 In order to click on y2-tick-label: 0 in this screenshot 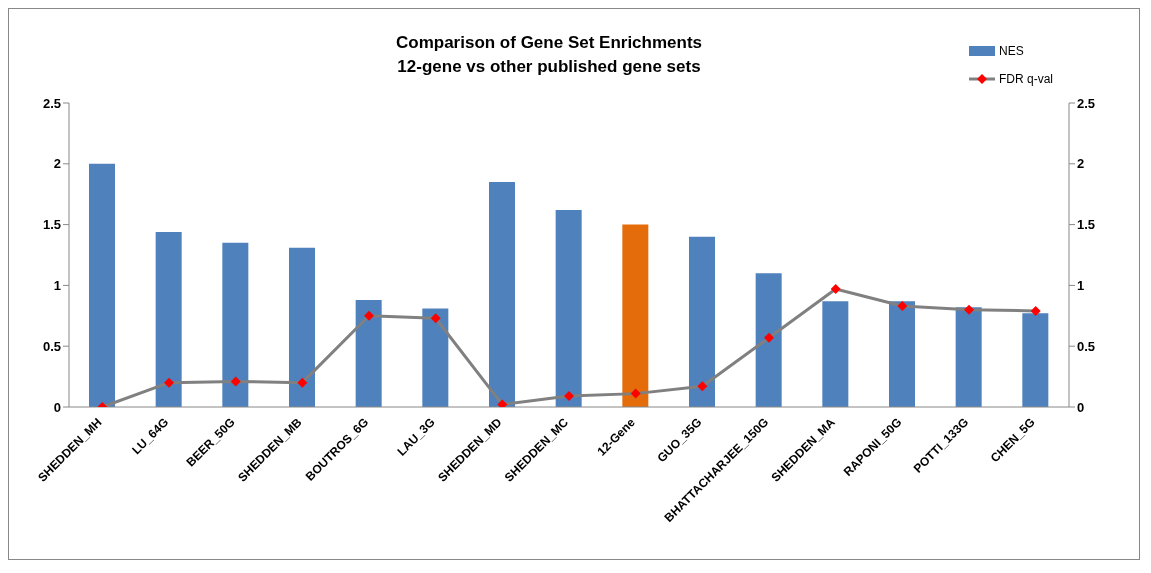, I will do `click(1081, 407)`.